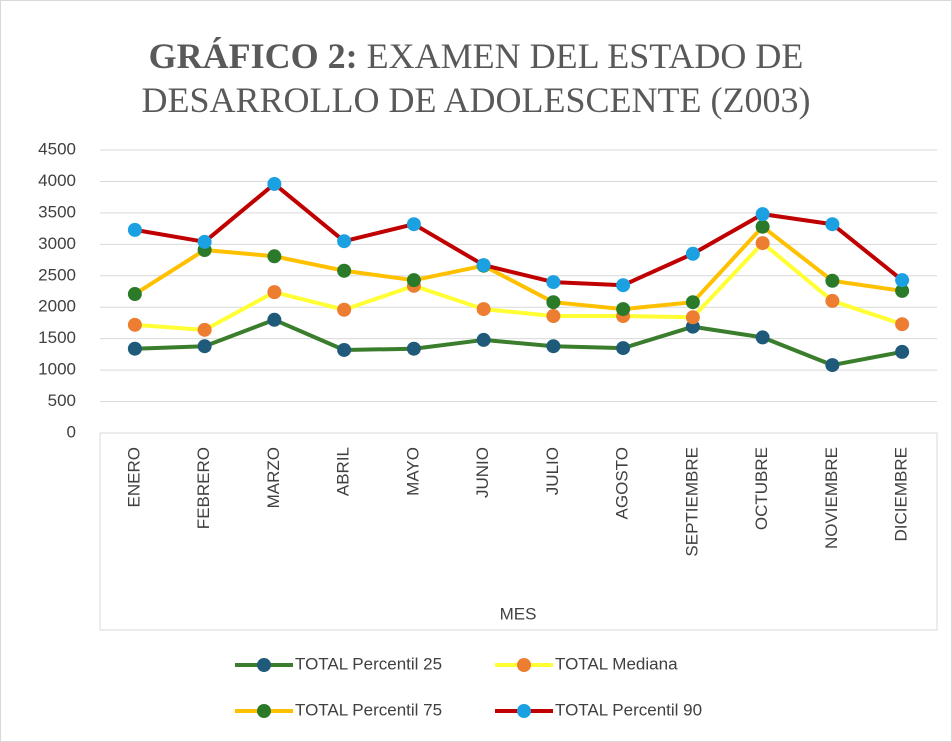 The width and height of the screenshot is (952, 742). I want to click on title-prefix: GRÁFICO 2:, so click(253, 56).